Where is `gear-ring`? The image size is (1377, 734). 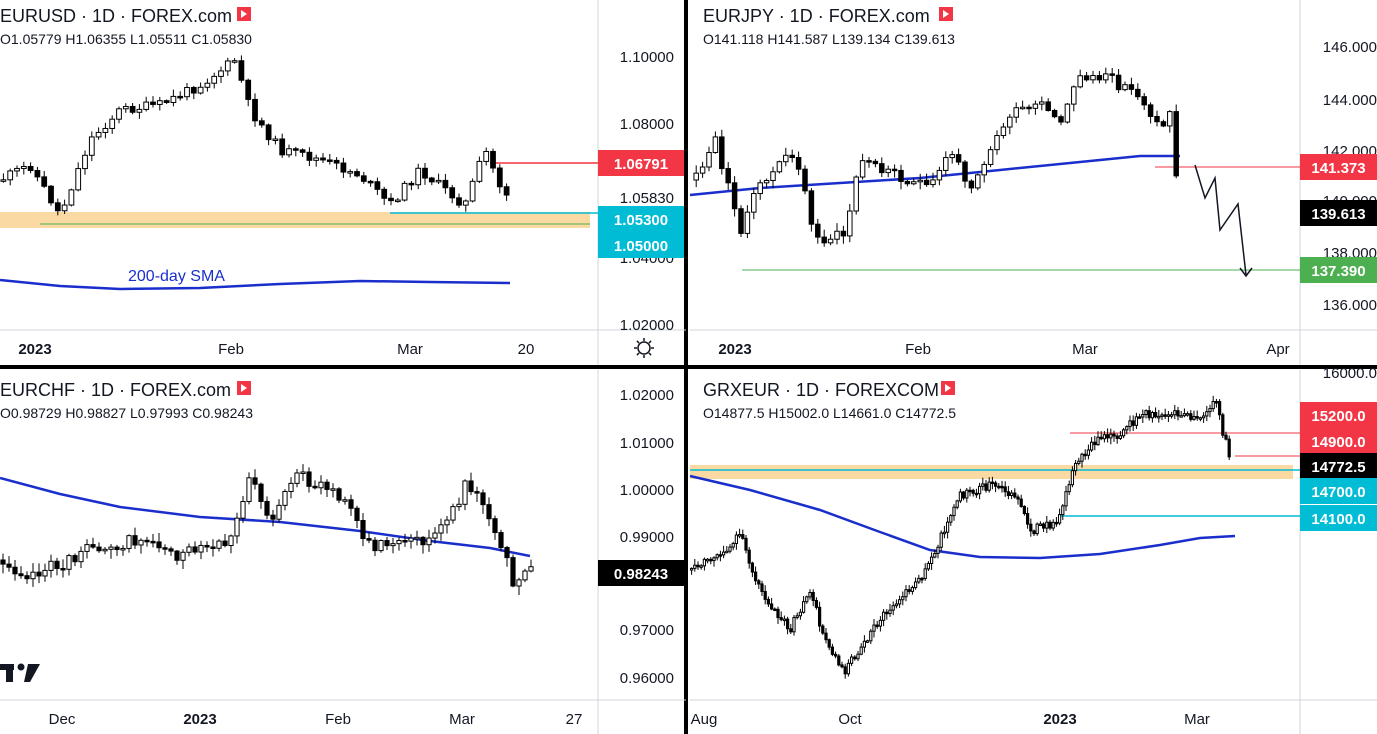
gear-ring is located at coordinates (644, 348).